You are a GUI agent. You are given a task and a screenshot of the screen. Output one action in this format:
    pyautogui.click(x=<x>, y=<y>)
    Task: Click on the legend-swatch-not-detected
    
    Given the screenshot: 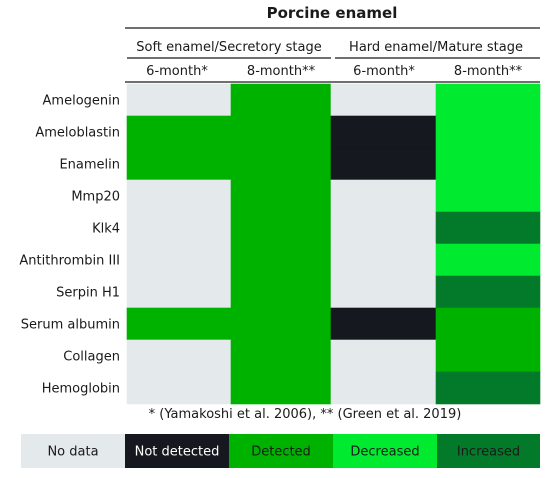 What is the action you would take?
    pyautogui.click(x=177, y=451)
    